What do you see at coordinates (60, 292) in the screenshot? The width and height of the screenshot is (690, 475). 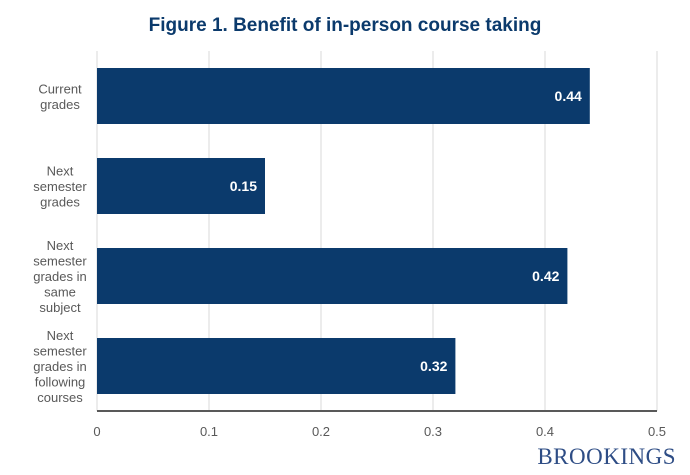 I see `y-category-label-line: same` at bounding box center [60, 292].